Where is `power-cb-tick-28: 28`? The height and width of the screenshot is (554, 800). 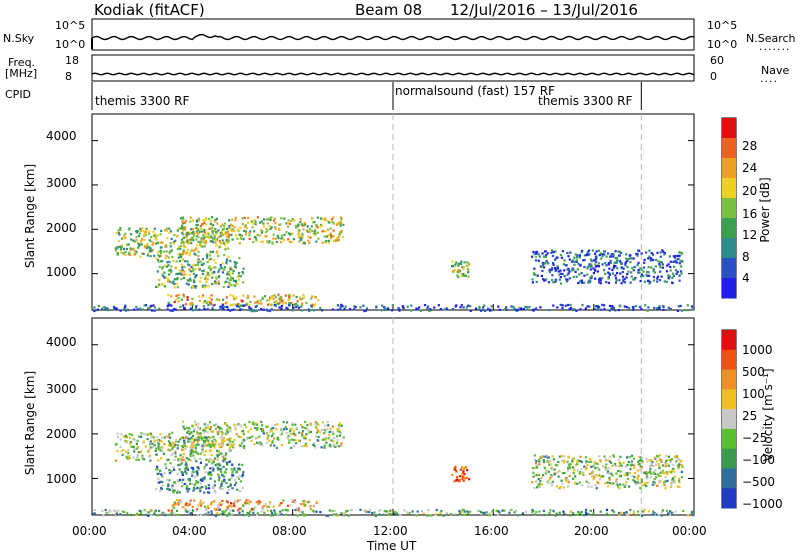 power-cb-tick-28: 28 is located at coordinates (750, 146).